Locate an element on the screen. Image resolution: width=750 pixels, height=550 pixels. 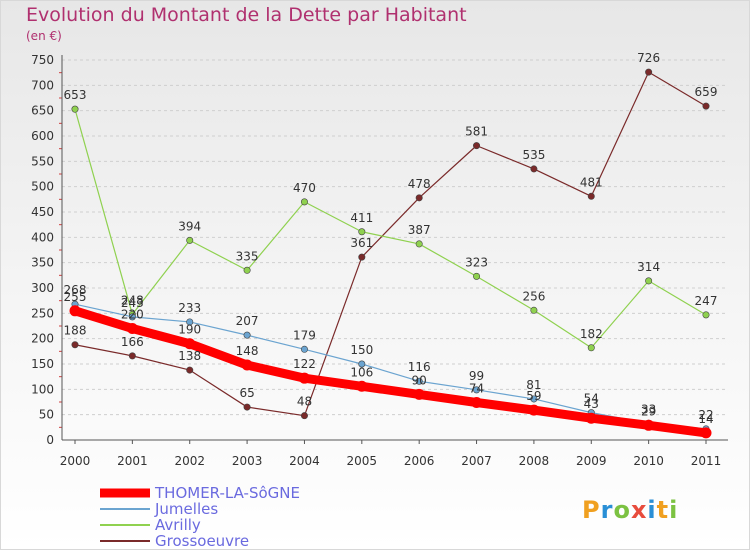
data-label: 99 is located at coordinates (476, 376).